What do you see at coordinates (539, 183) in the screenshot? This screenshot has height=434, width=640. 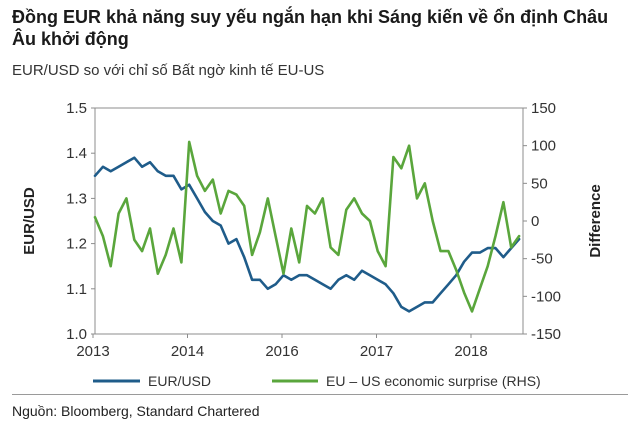 I see `right-tick-label: 50` at bounding box center [539, 183].